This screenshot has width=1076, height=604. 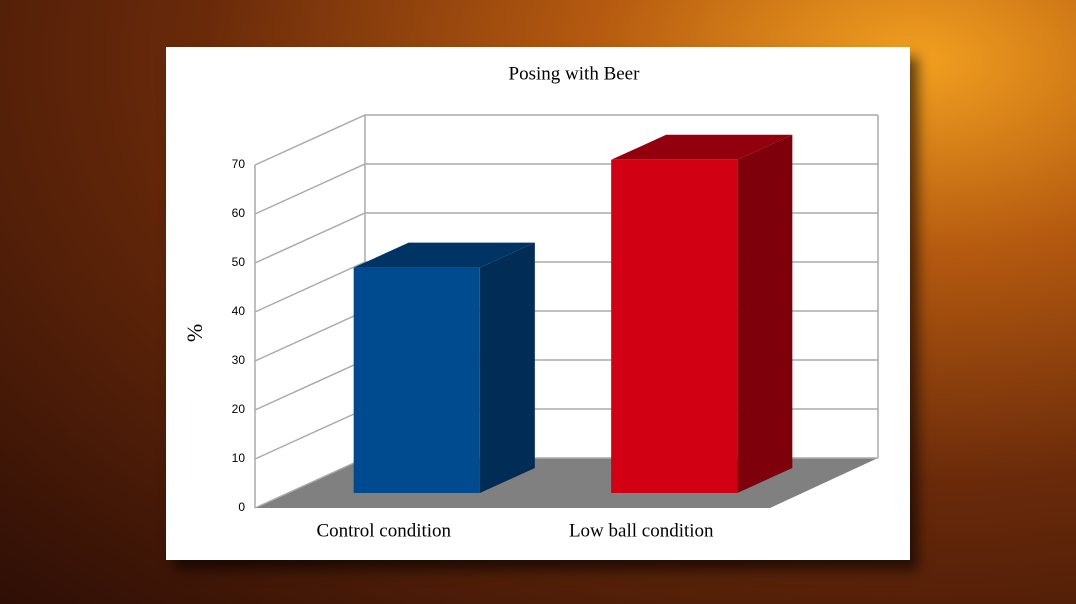 I want to click on grid-line, so click(x=566, y=140).